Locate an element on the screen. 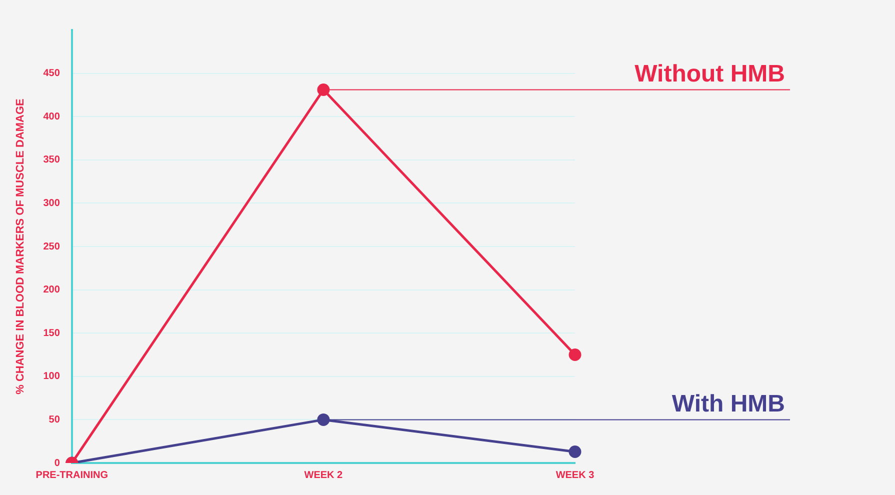 The width and height of the screenshot is (895, 495). y-tick-label: 50 is located at coordinates (54, 420).